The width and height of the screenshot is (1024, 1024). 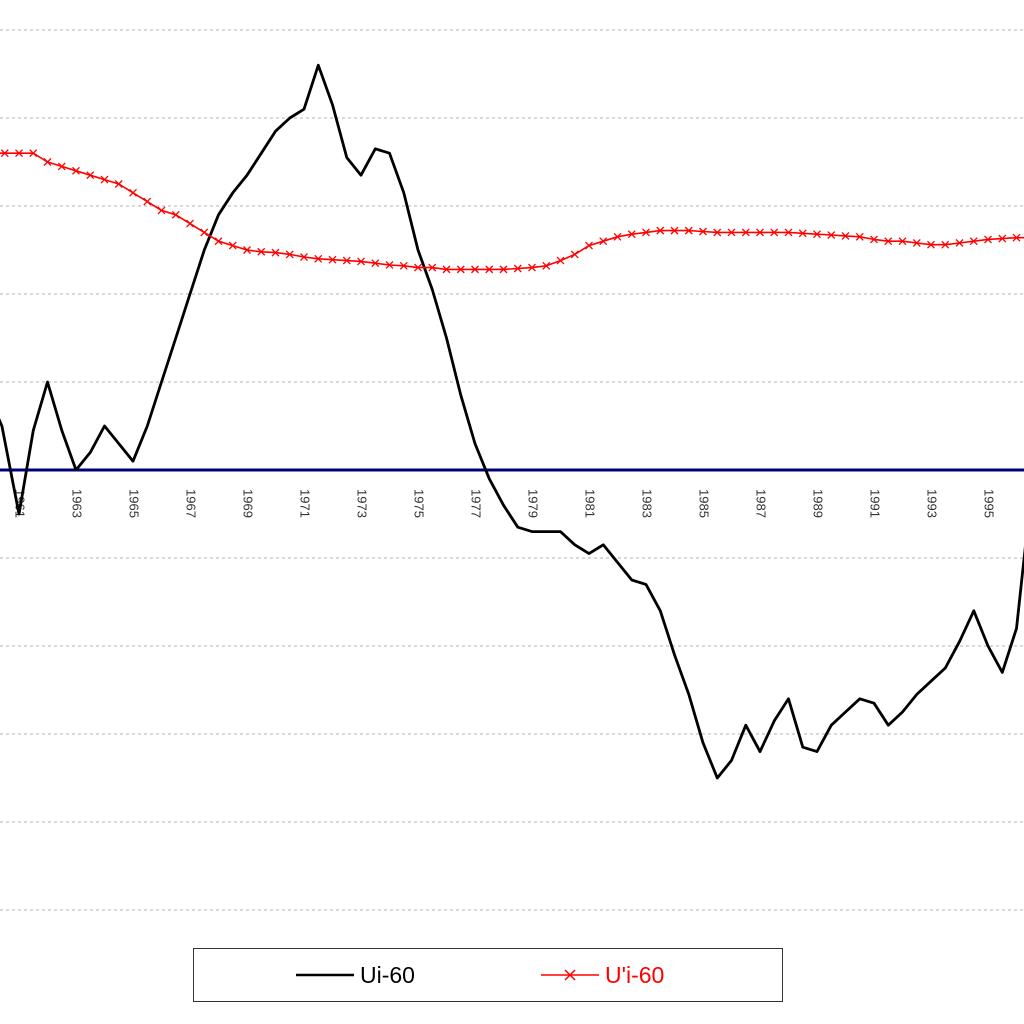 I want to click on legend-item-u-prime-i-60: U'i-60, so click(x=601, y=975).